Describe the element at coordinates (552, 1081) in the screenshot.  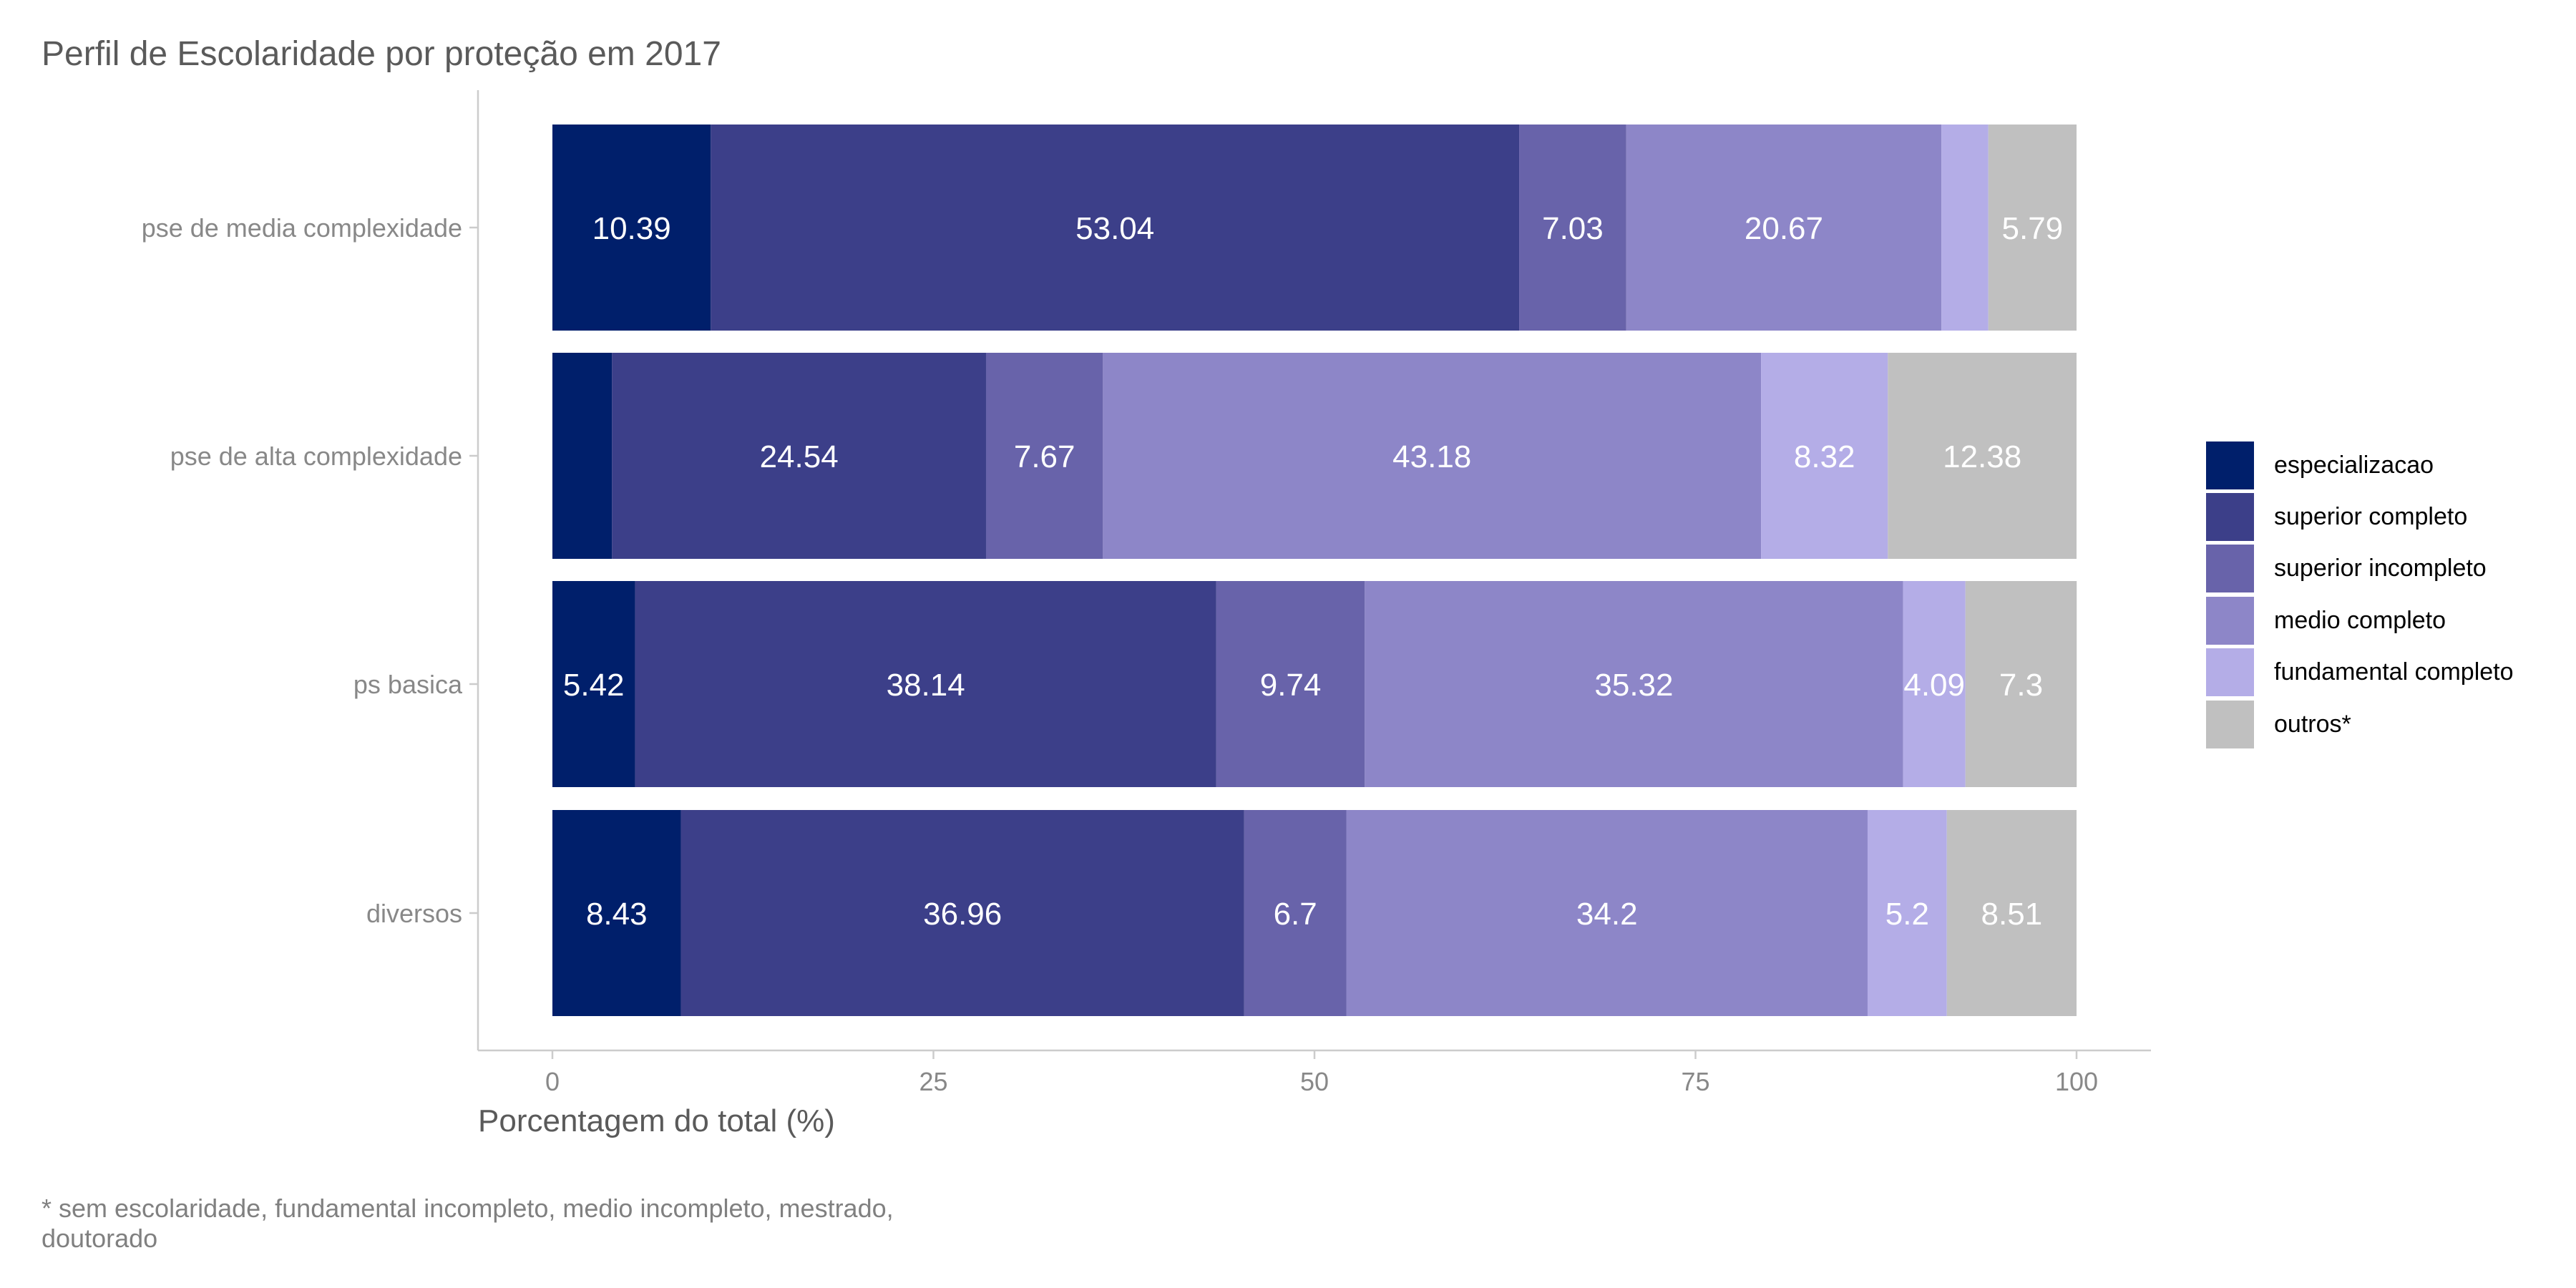
I see `x-tick-label: 0` at that location.